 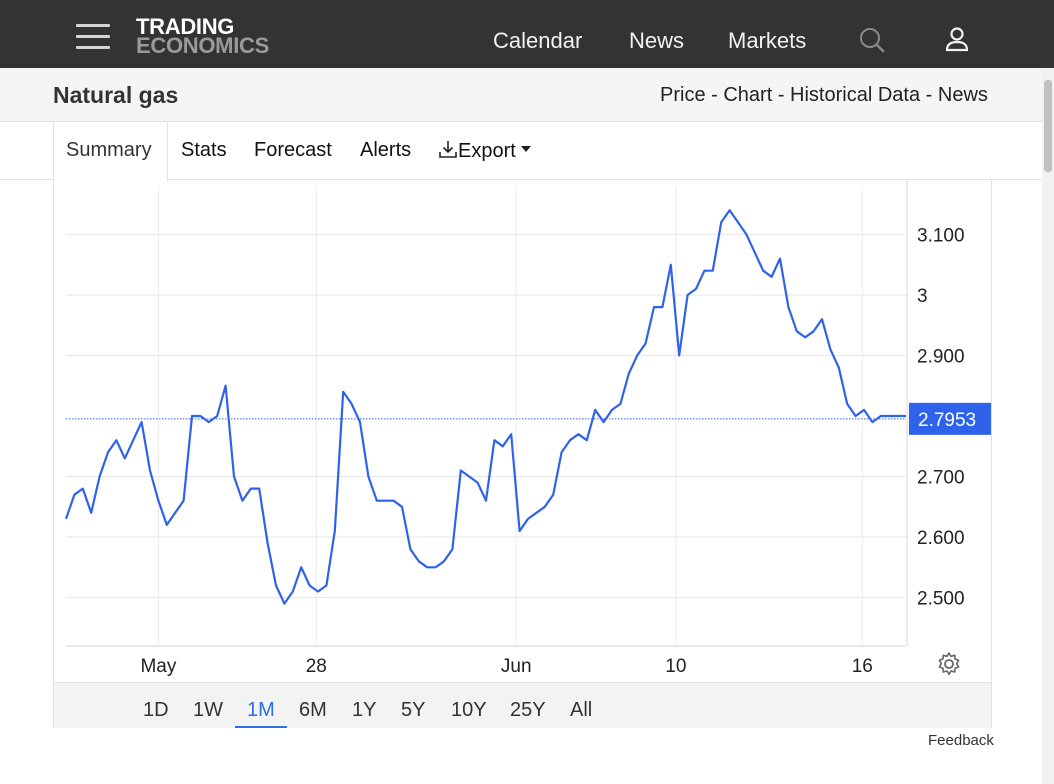 What do you see at coordinates (538, 40) in the screenshot?
I see `nav-calendar: Calendar` at bounding box center [538, 40].